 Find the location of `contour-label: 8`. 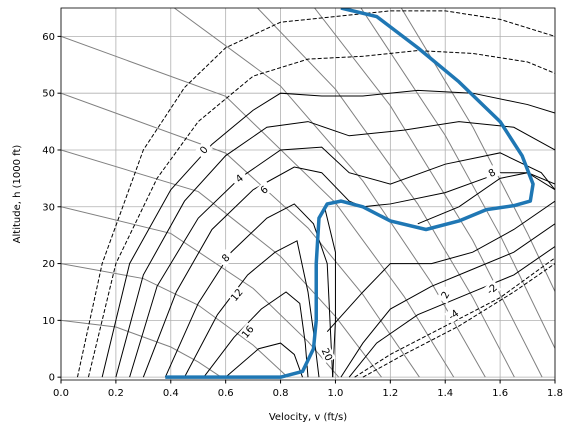

contour-label: 8 is located at coordinates (492, 173).